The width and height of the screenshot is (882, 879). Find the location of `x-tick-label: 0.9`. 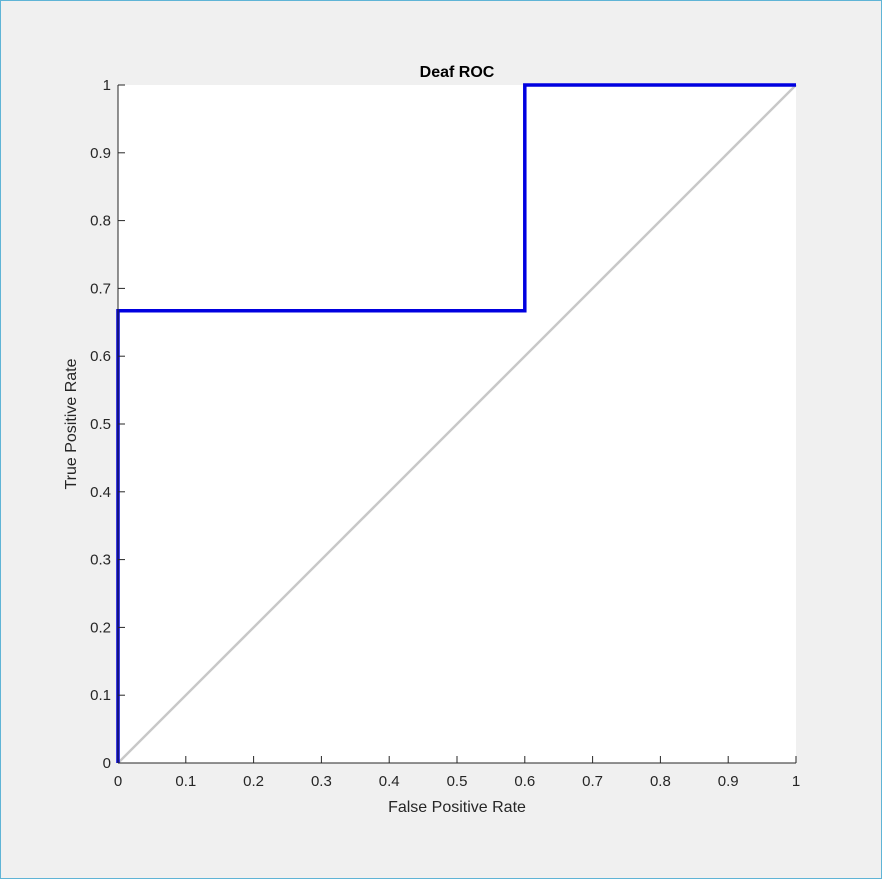

x-tick-label: 0.9 is located at coordinates (728, 781).